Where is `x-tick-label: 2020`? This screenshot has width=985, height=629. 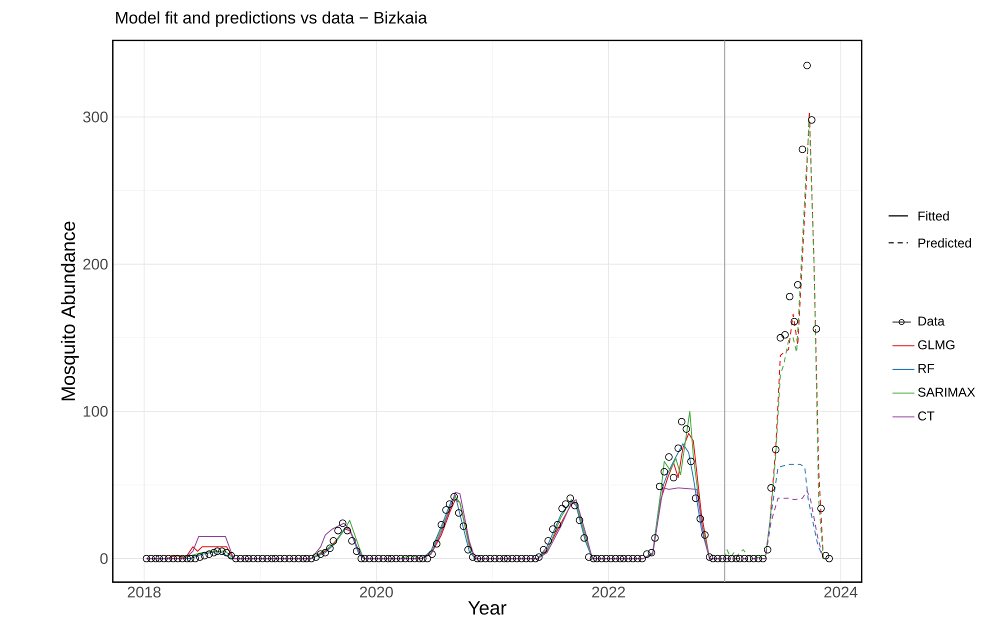
x-tick-label: 2020 is located at coordinates (376, 592).